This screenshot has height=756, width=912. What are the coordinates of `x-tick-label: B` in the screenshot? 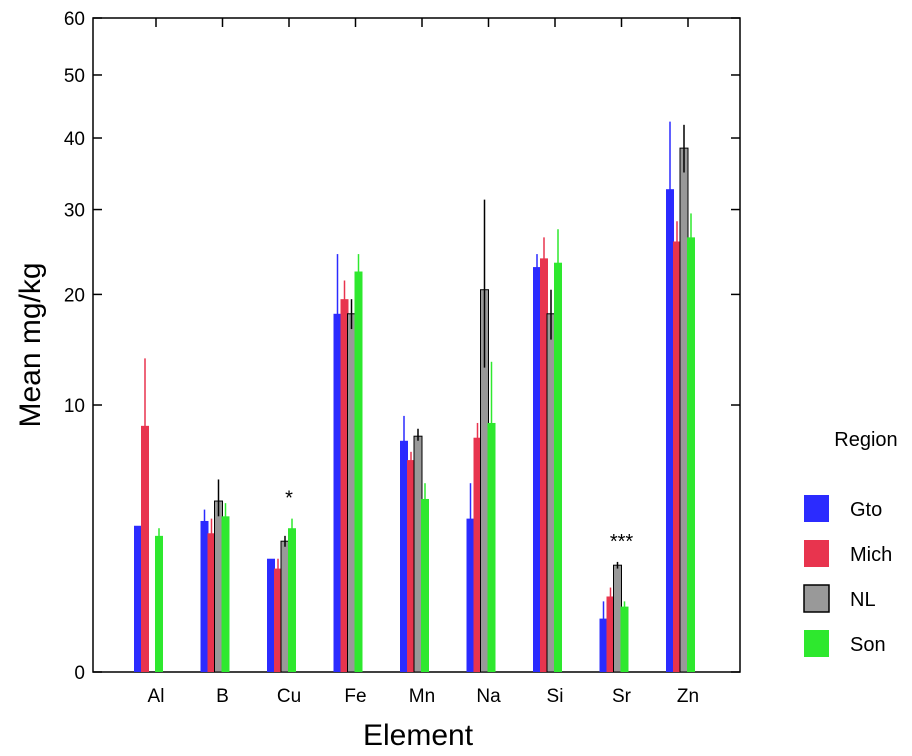 It's located at (222, 696).